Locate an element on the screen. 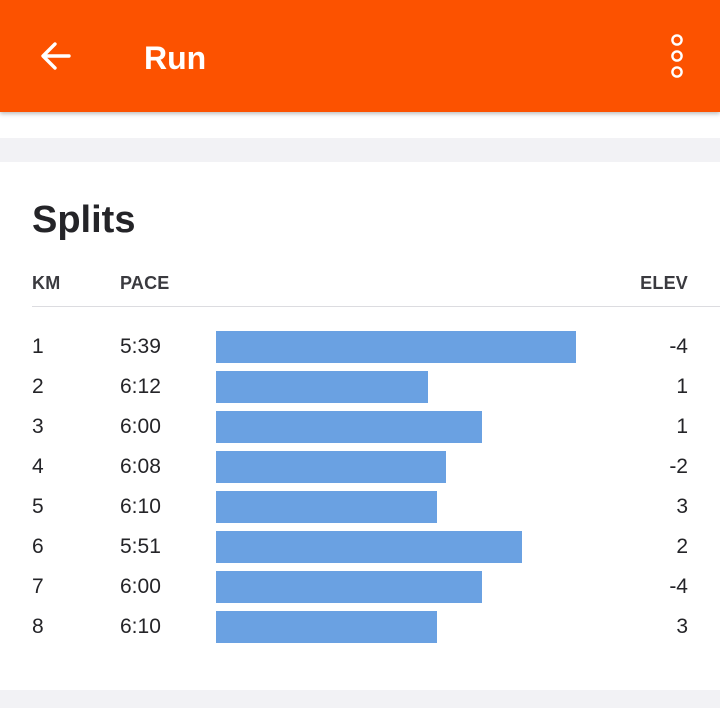  split-km: 4 is located at coordinates (38, 466).